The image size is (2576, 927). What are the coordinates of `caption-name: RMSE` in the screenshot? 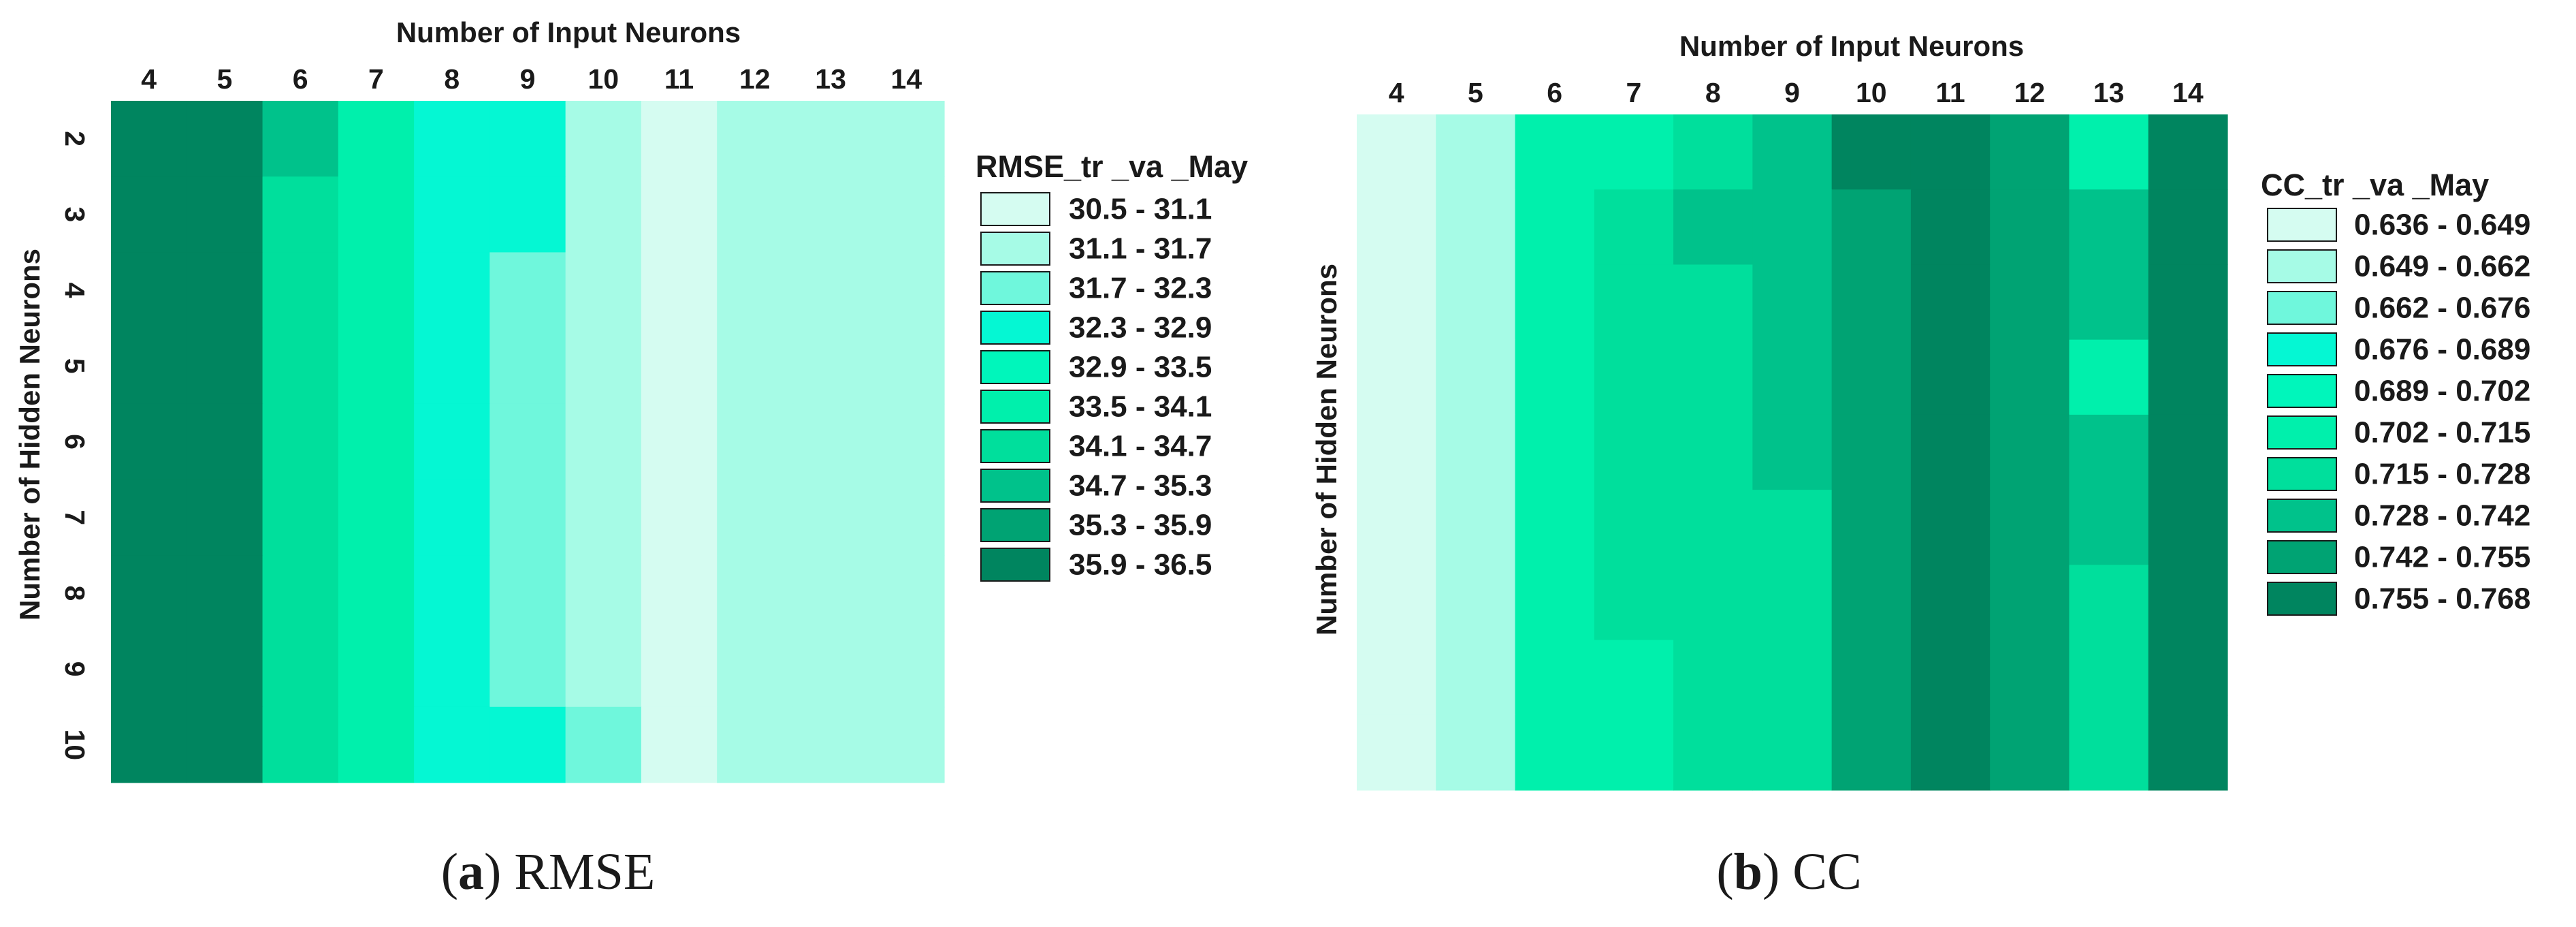 It's located at (584, 872).